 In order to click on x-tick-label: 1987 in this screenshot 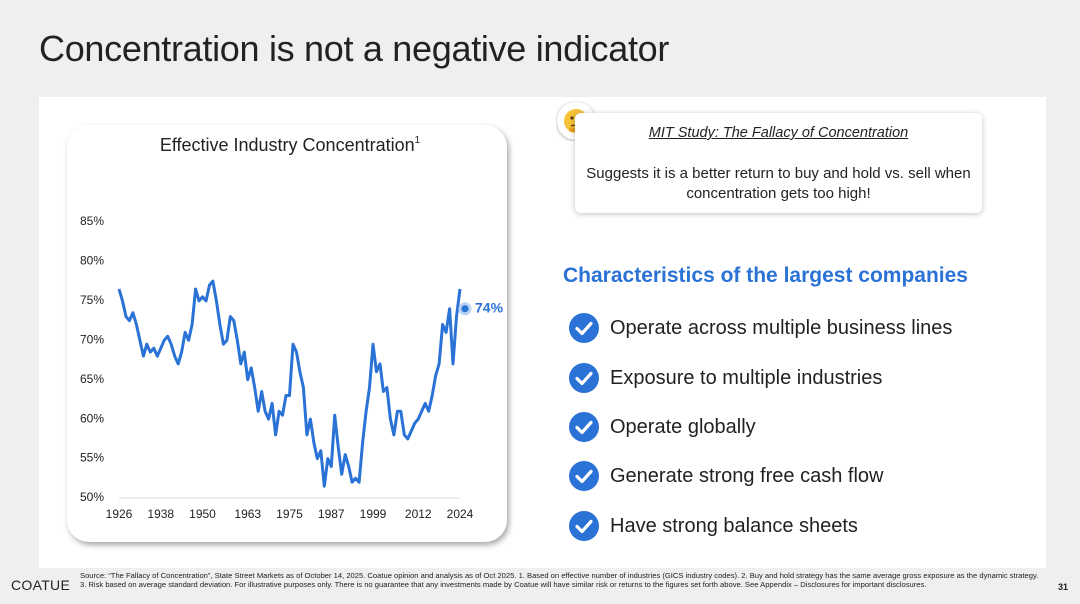, I will do `click(331, 514)`.